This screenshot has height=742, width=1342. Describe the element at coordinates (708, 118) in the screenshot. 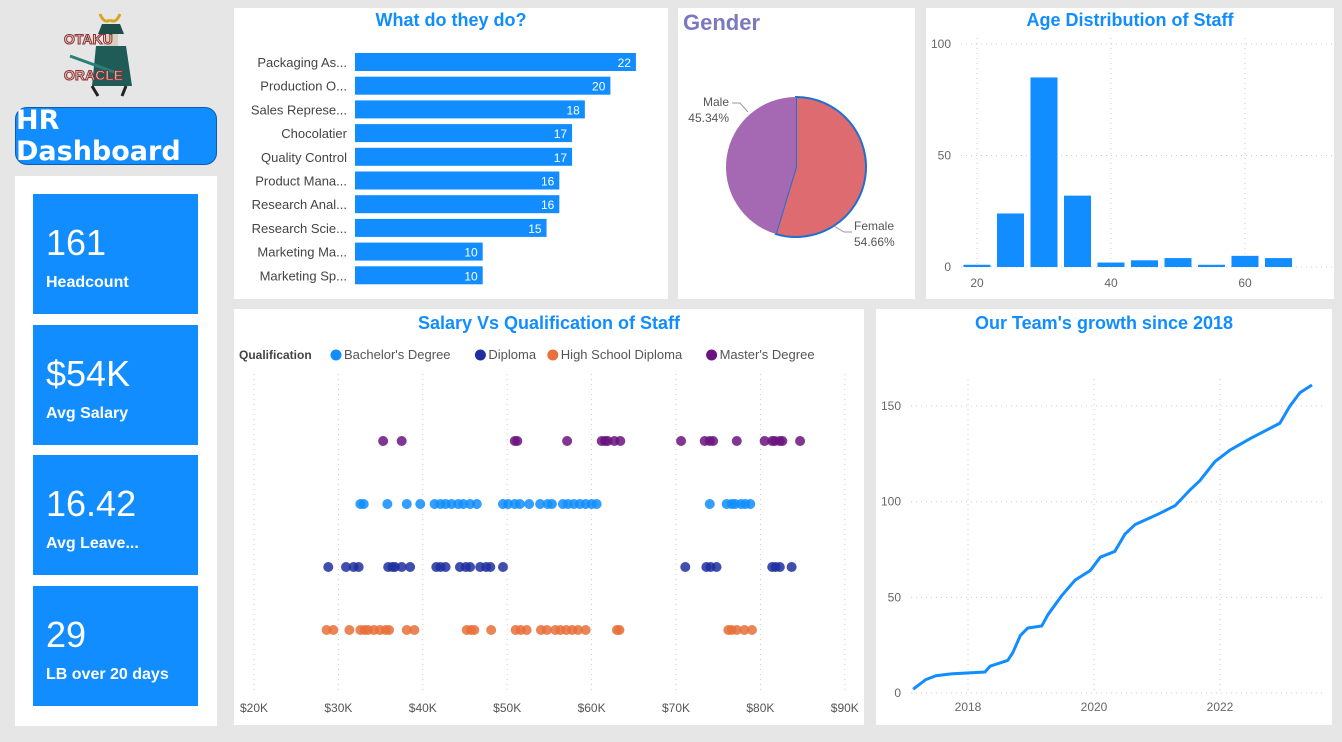

I see `slice-percent: 45.34%` at that location.